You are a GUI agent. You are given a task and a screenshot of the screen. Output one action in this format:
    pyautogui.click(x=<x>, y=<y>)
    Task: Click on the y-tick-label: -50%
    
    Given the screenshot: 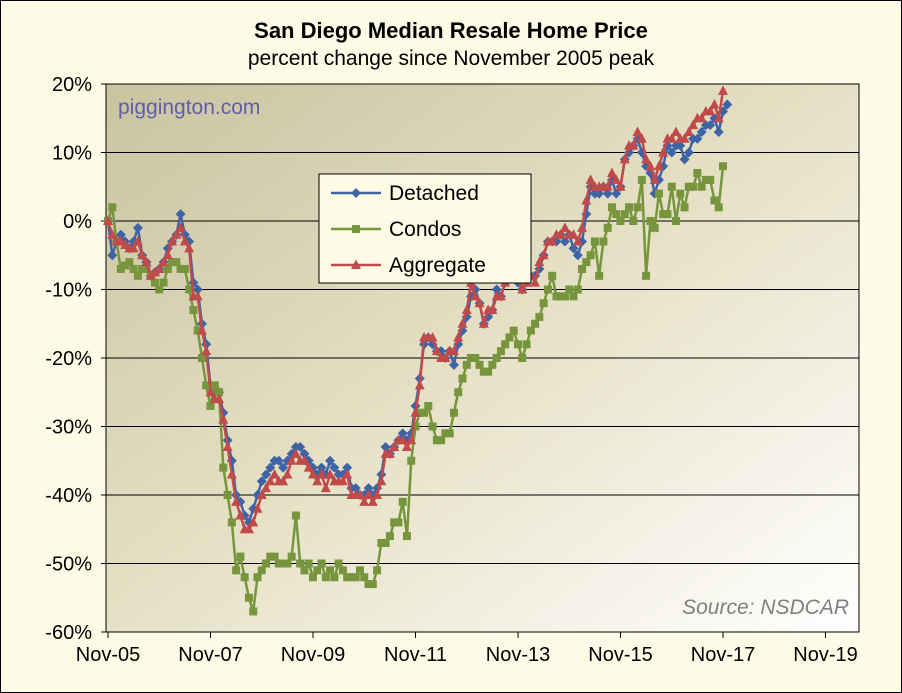 What is the action you would take?
    pyautogui.click(x=68, y=565)
    